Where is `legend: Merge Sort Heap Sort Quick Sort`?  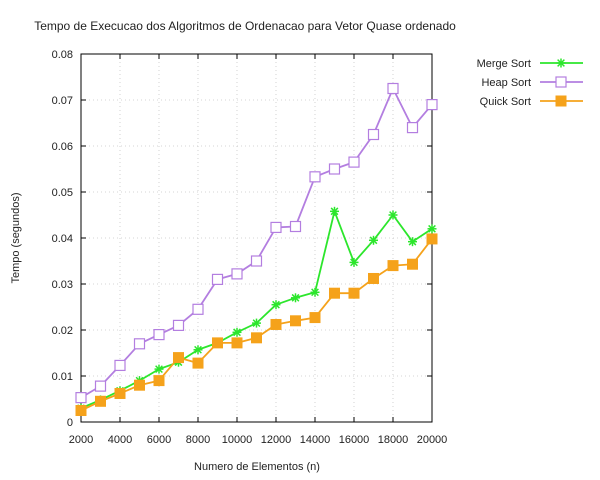 legend: Merge Sort Heap Sort Quick Sort is located at coordinates (530, 83).